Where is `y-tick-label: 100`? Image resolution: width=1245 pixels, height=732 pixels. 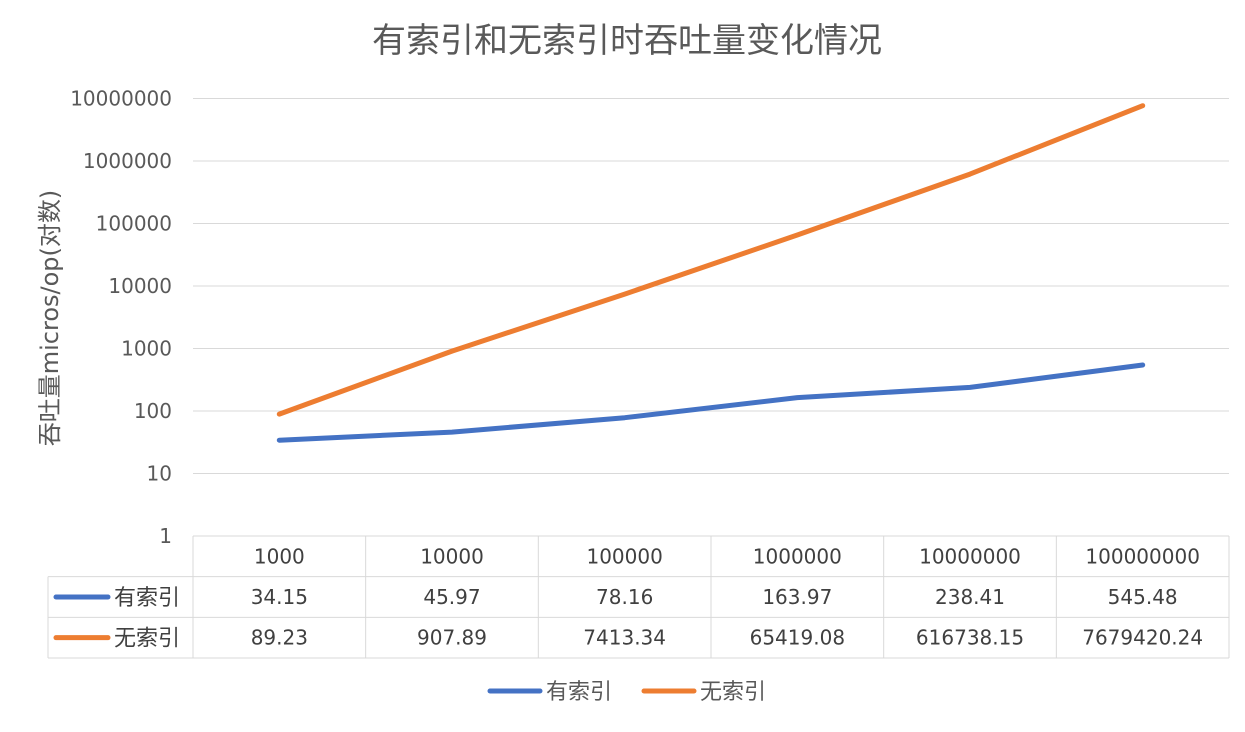 y-tick-label: 100 is located at coordinates (153, 411).